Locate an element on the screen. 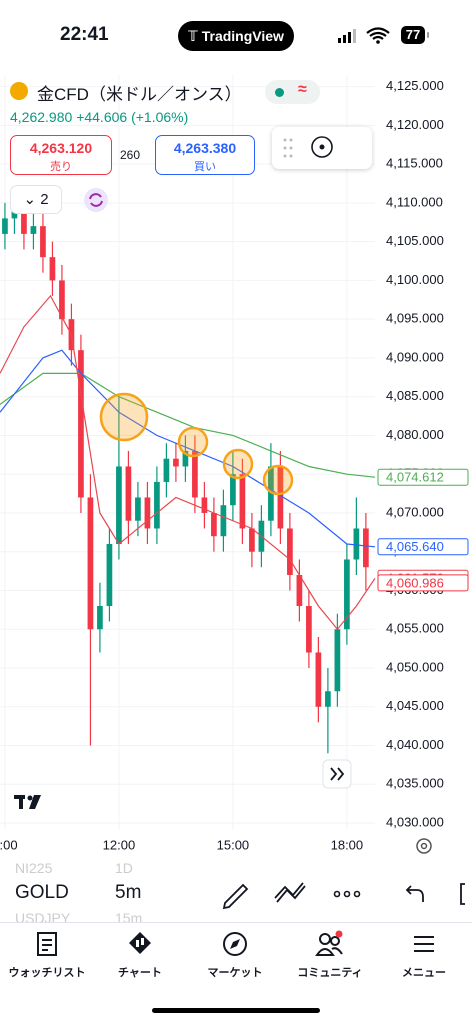 This screenshot has height=1024, width=472. scroll-right-button is located at coordinates (337, 774).